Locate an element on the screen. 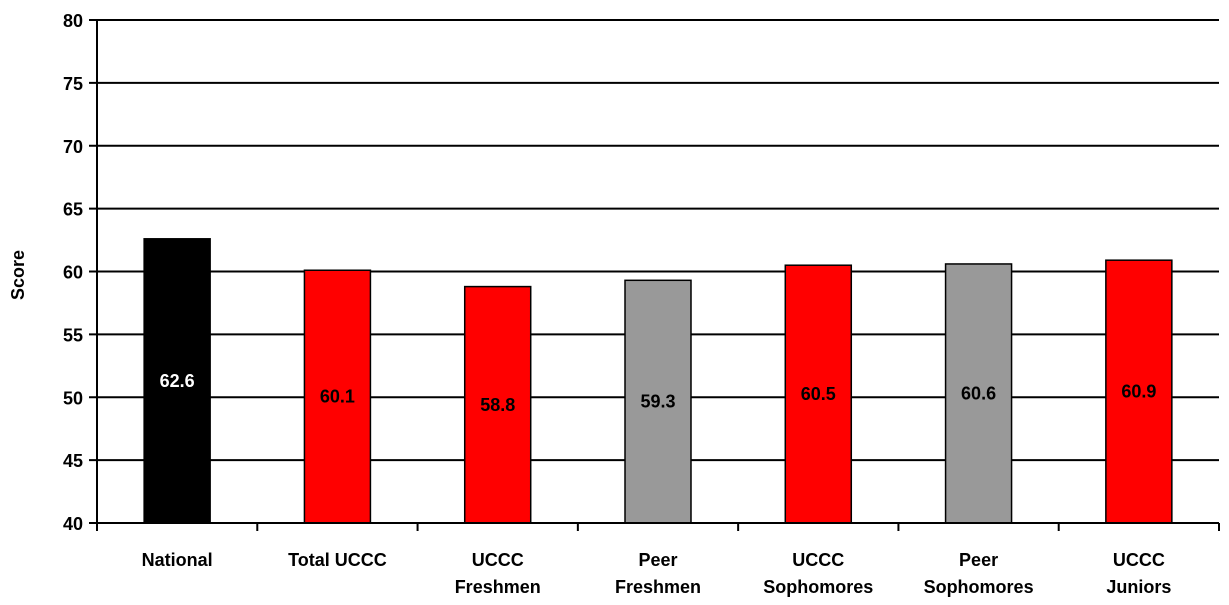  y-tick-label: 50 is located at coordinates (73, 398).